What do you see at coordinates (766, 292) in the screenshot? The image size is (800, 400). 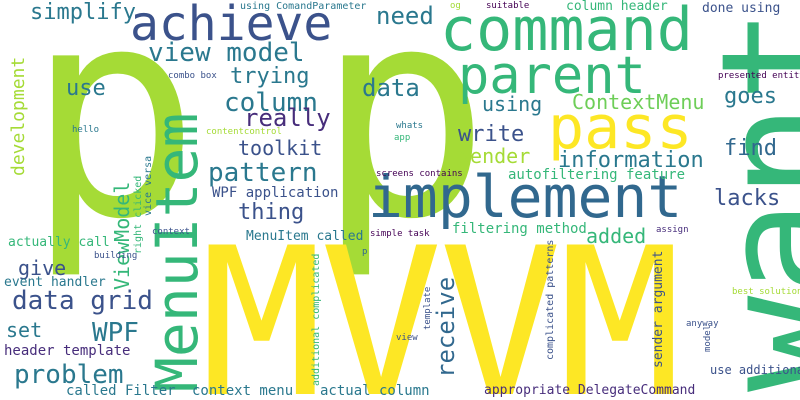 I see `word-best-solution: best solution` at bounding box center [766, 292].